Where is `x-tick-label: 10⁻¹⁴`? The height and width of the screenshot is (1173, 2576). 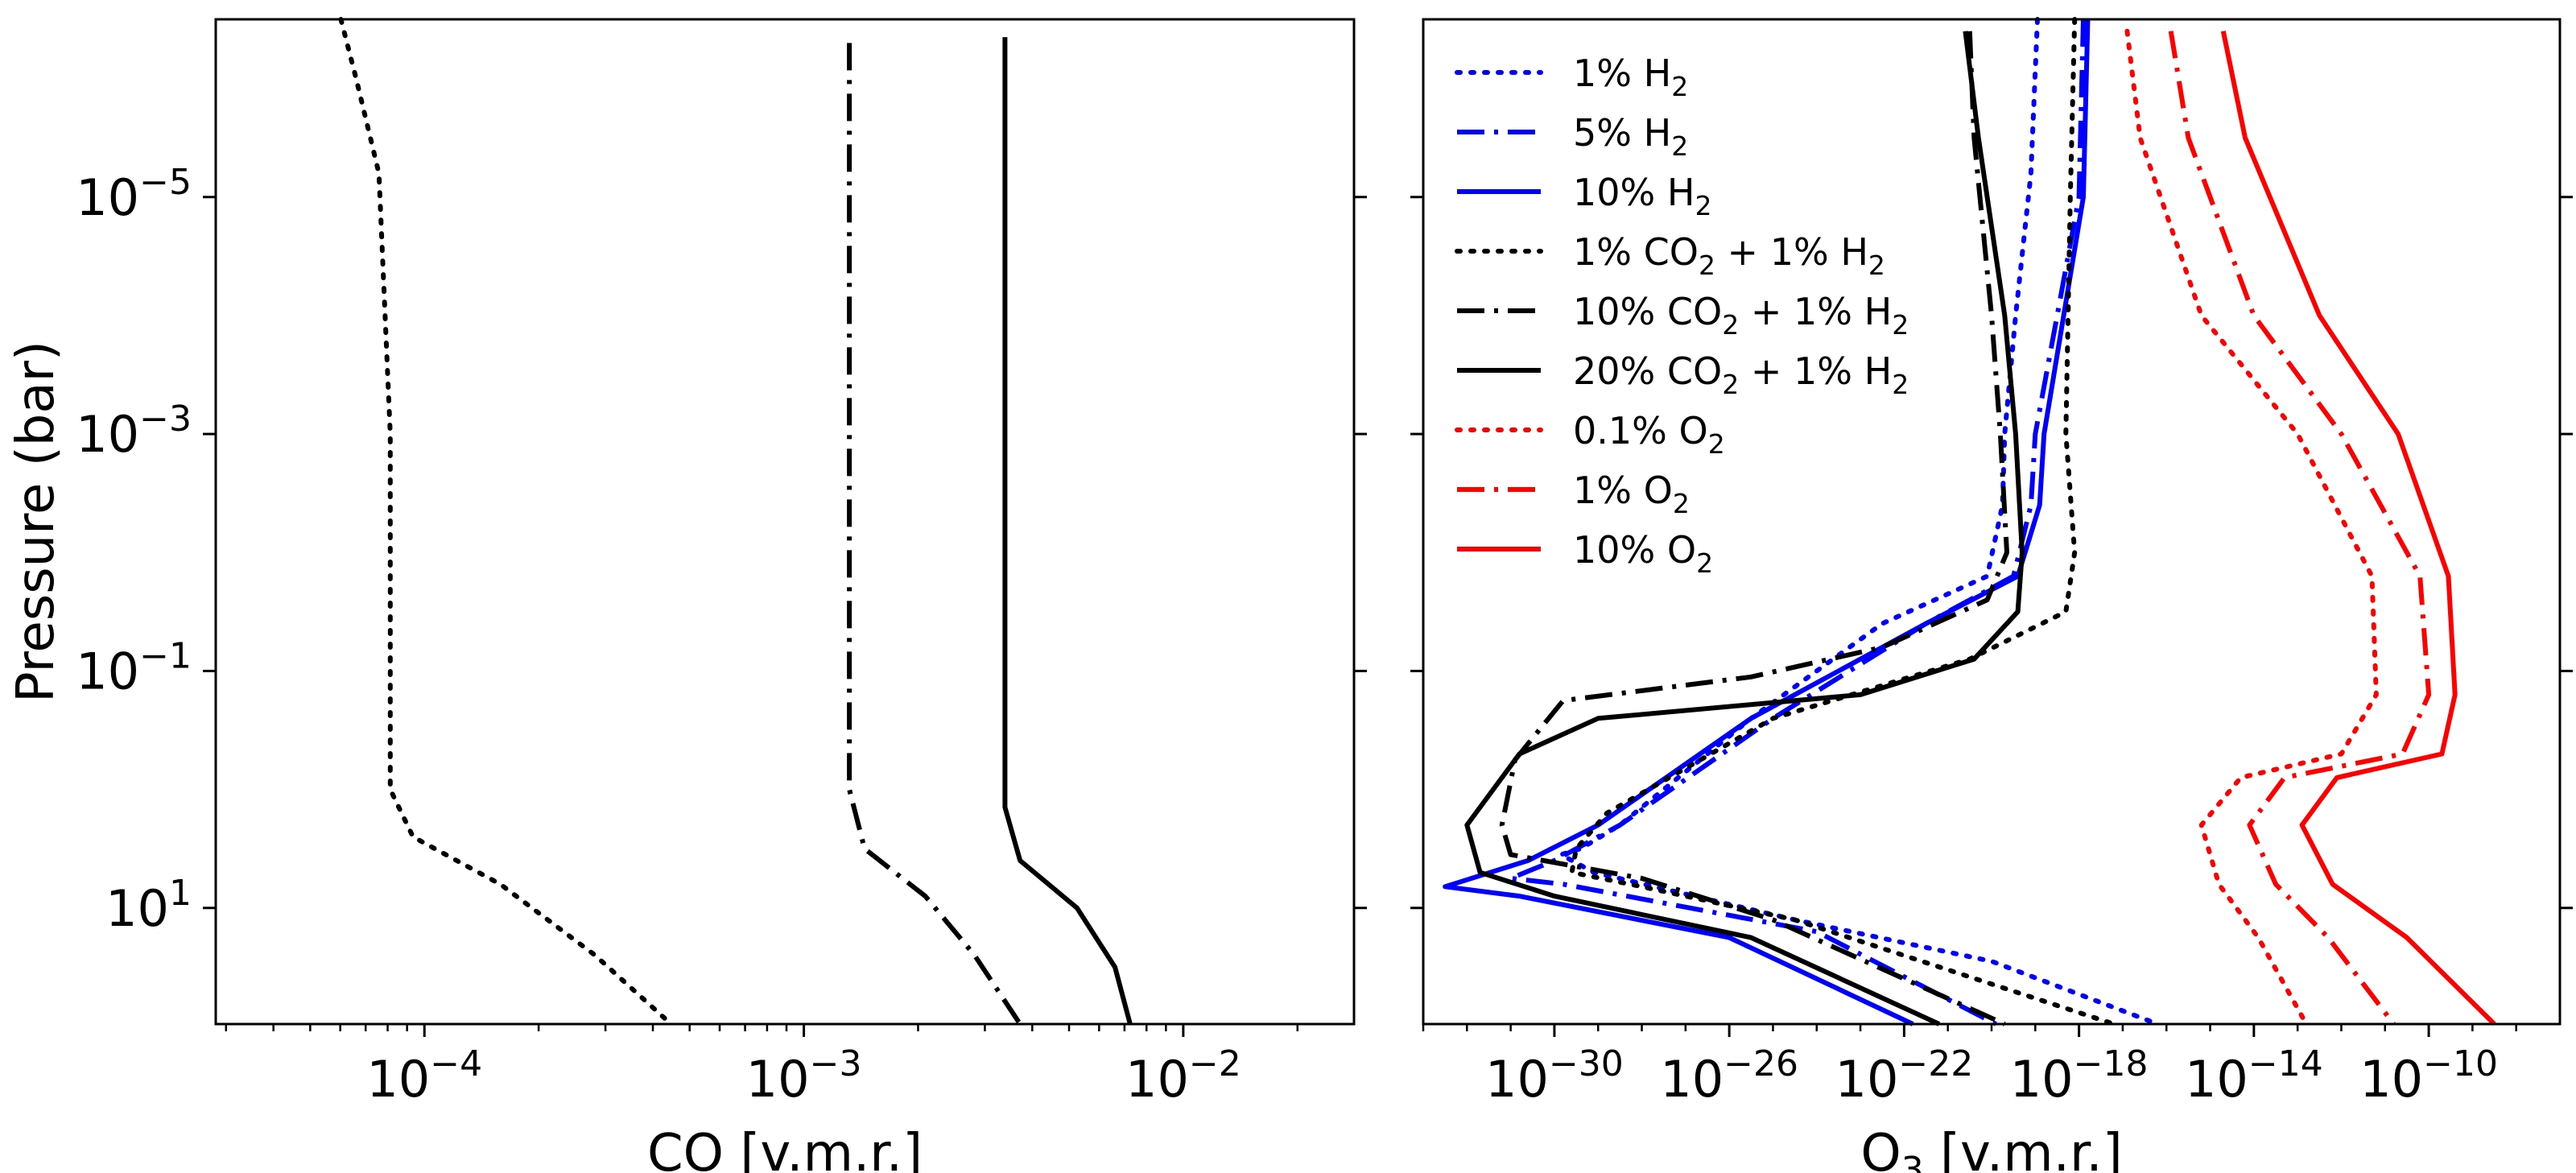
x-tick-label: 10⁻¹⁴ is located at coordinates (2254, 1076).